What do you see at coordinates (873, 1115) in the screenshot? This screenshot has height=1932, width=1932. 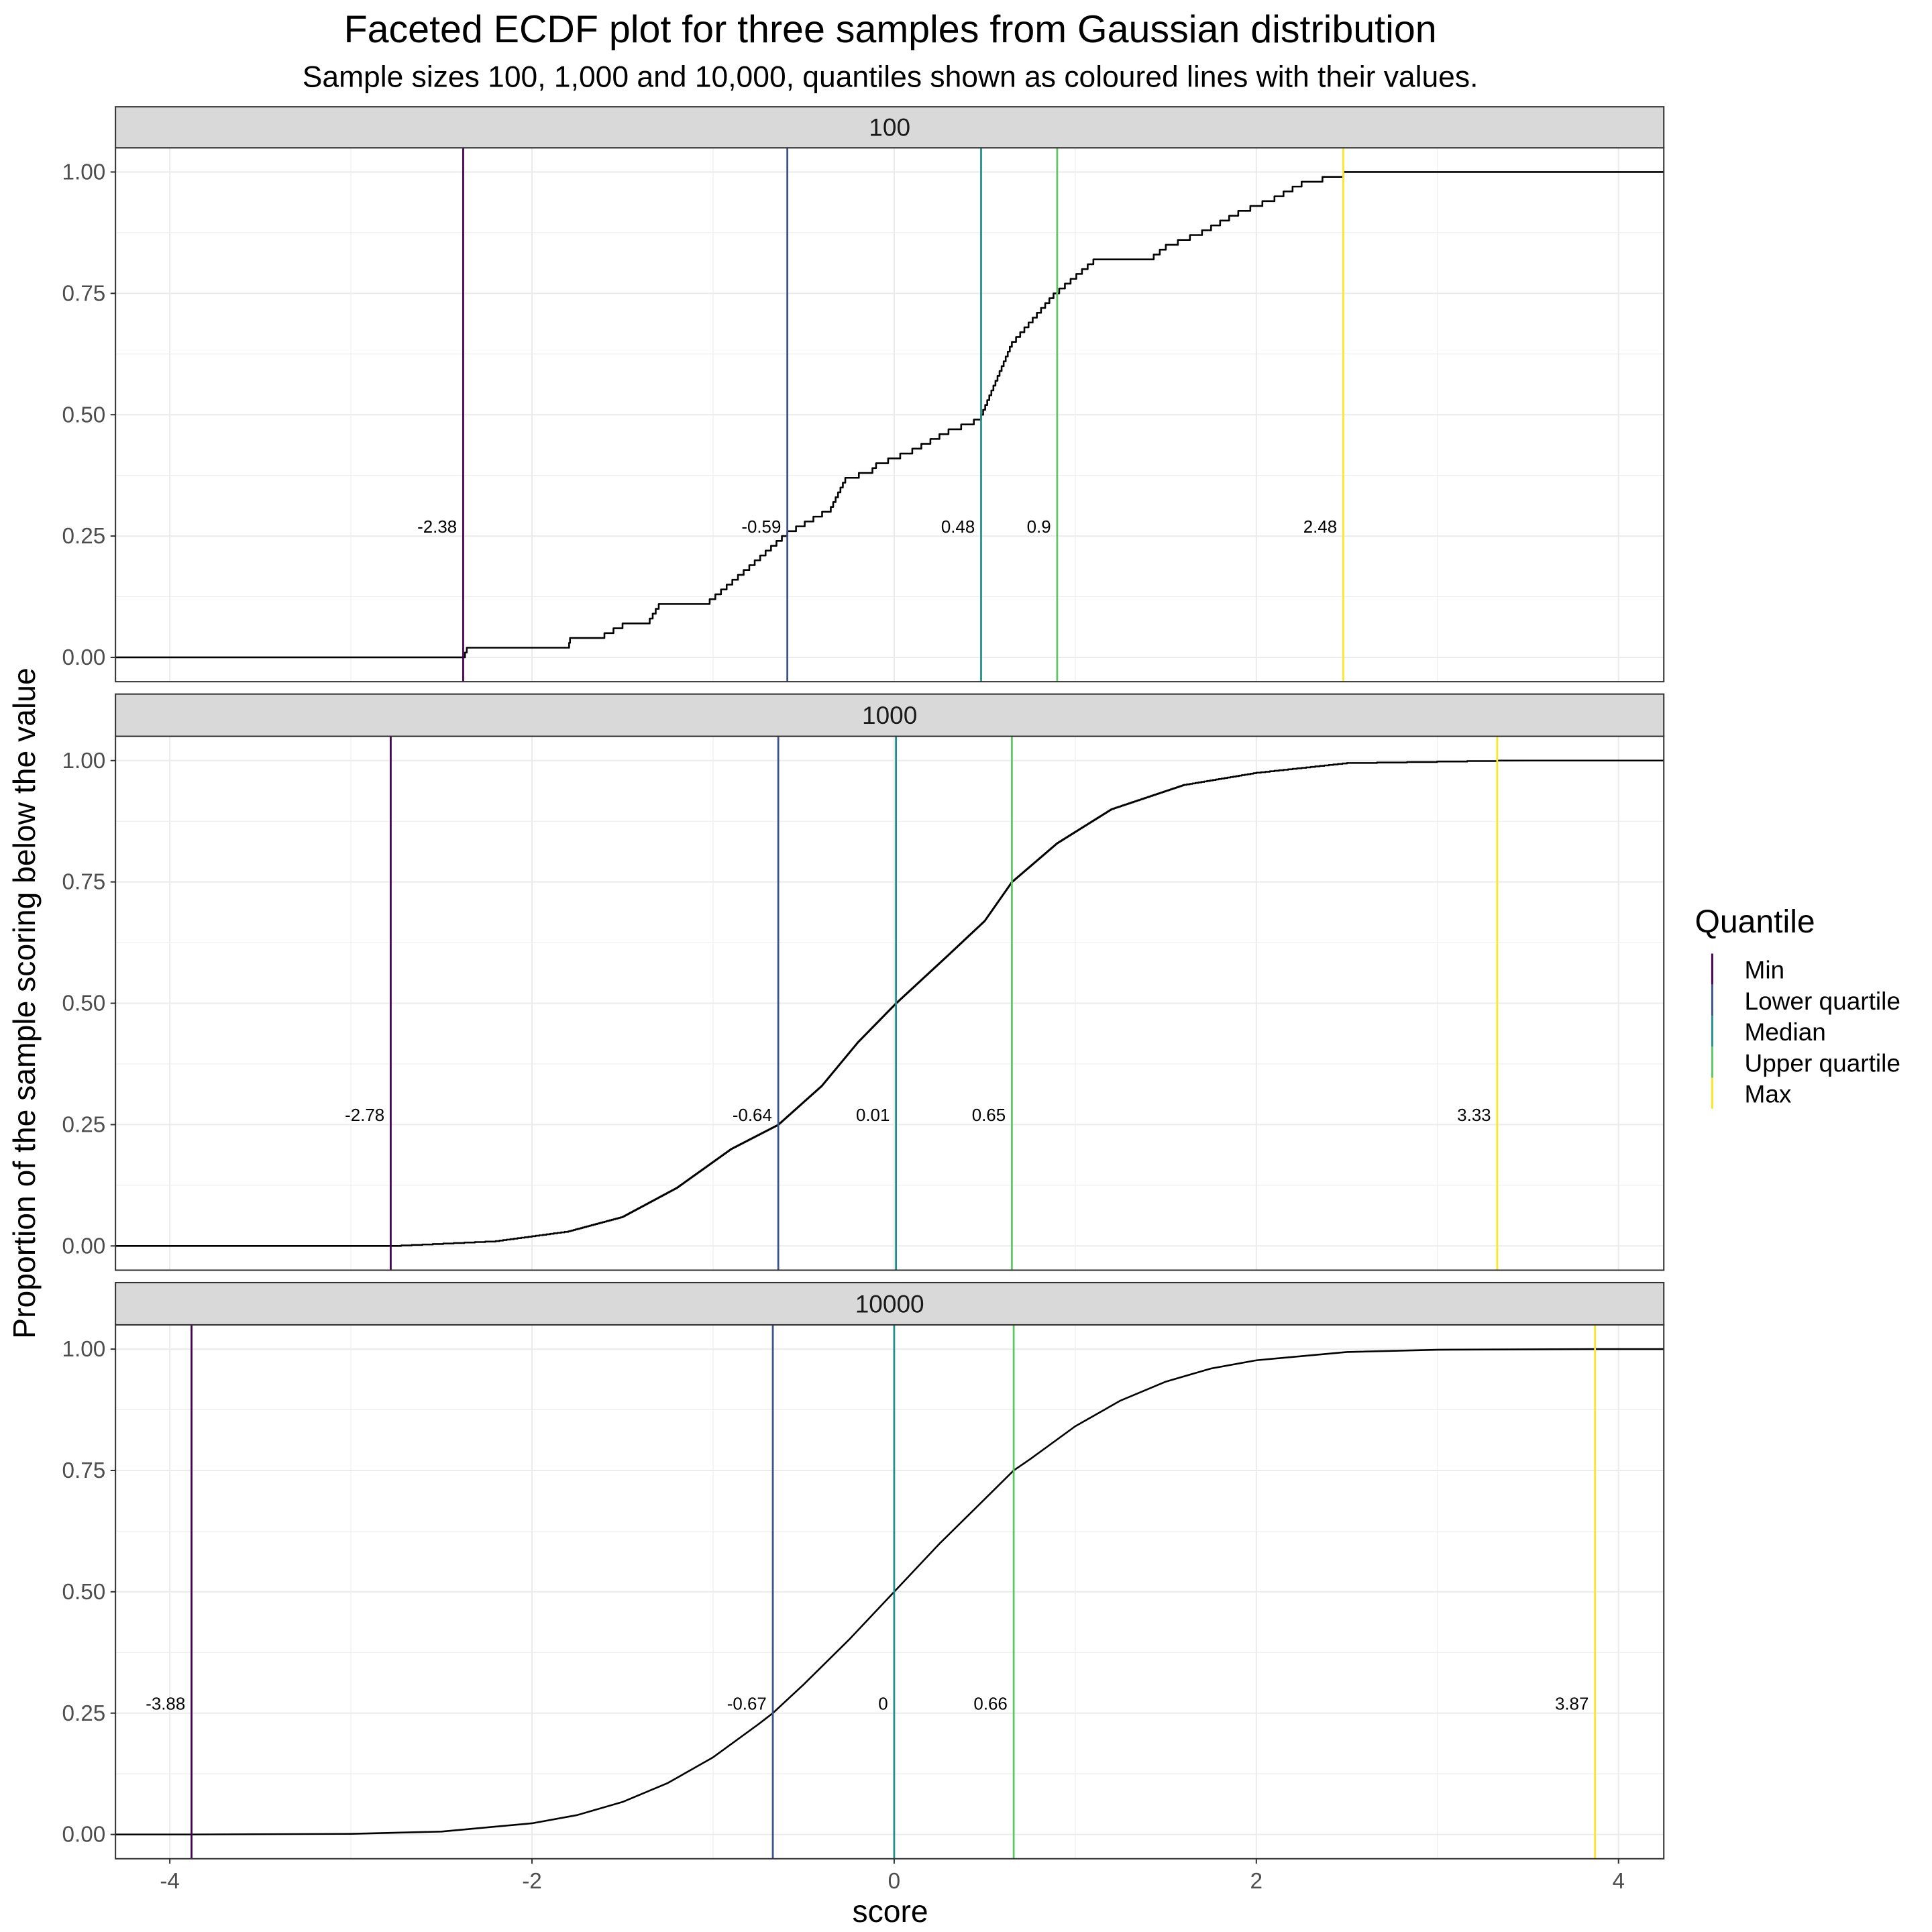 I see `quantile-label: 0.01` at bounding box center [873, 1115].